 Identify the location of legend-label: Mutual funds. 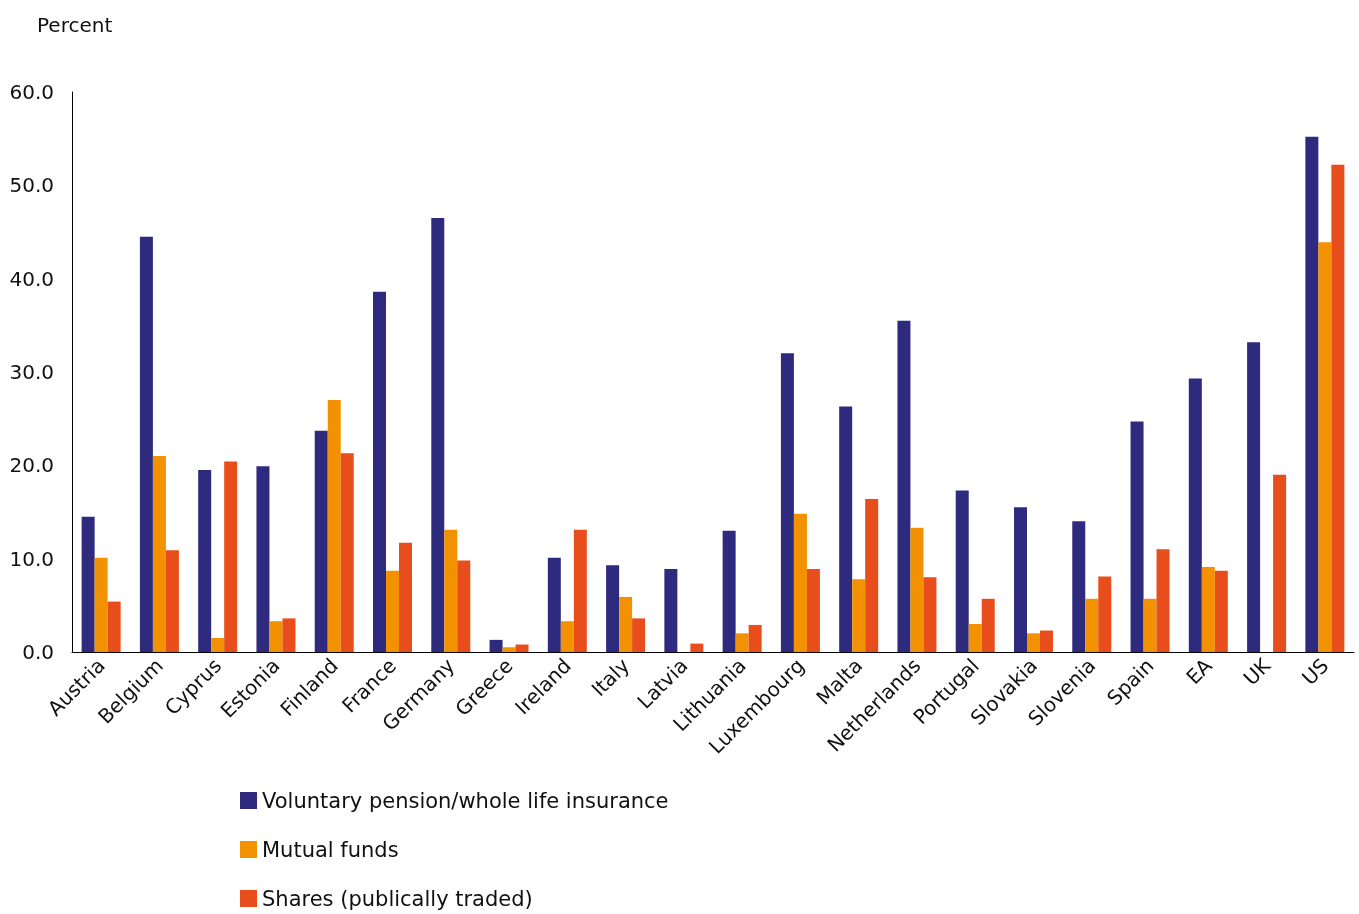
(330, 849).